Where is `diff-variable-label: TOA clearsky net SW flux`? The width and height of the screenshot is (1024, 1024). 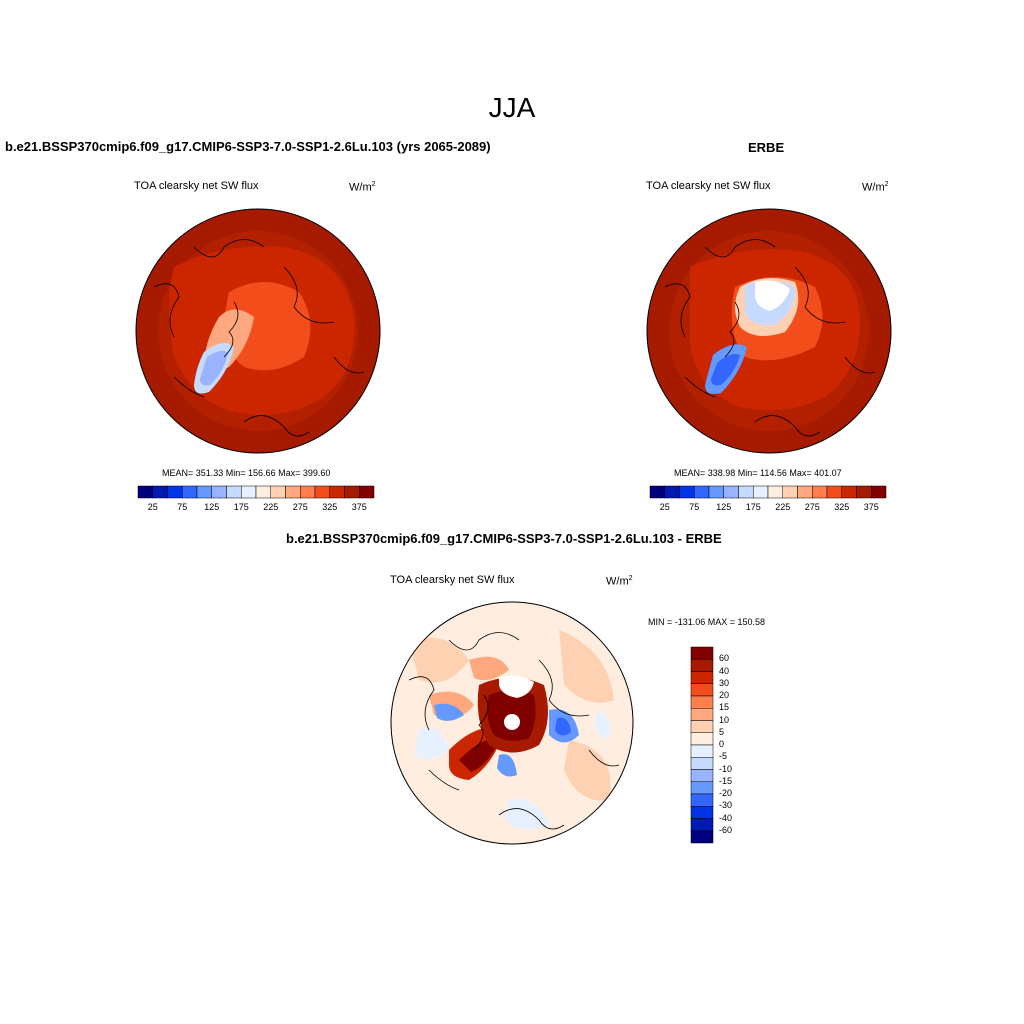 diff-variable-label: TOA clearsky net SW flux is located at coordinates (452, 580).